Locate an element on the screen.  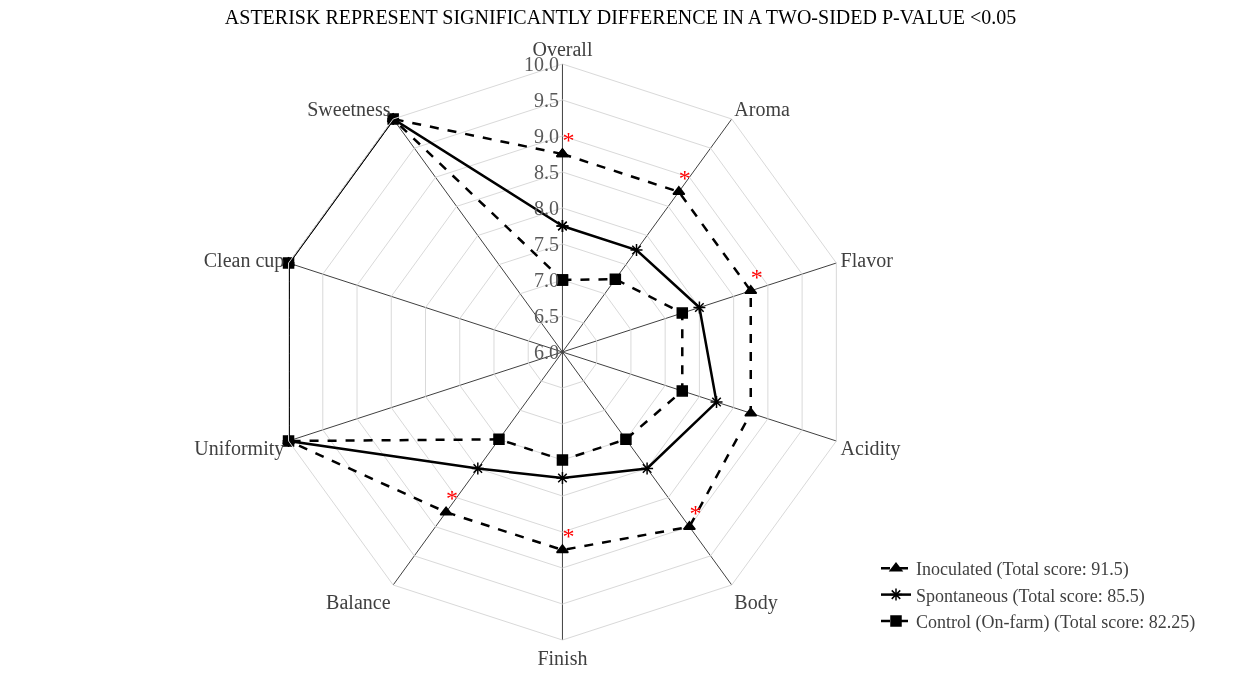
y-tick-label: 7.5 is located at coordinates (546, 243).